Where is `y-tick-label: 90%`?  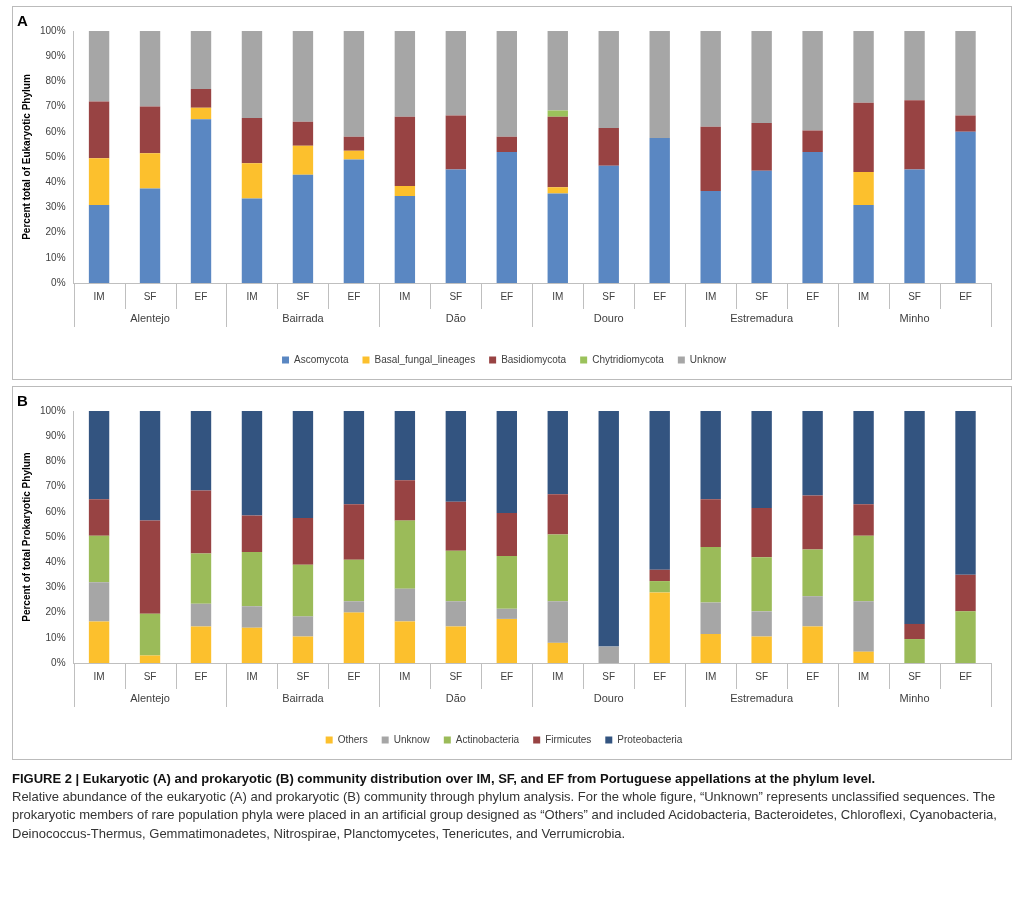
y-tick-label: 90% is located at coordinates (55, 435).